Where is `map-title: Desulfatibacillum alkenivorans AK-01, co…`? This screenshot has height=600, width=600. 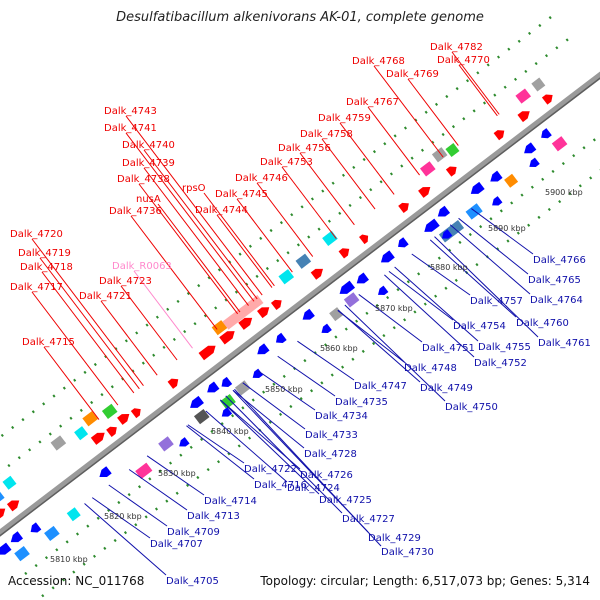 map-title: Desulfatibacillum alkenivorans AK-01, co… is located at coordinates (300, 17).